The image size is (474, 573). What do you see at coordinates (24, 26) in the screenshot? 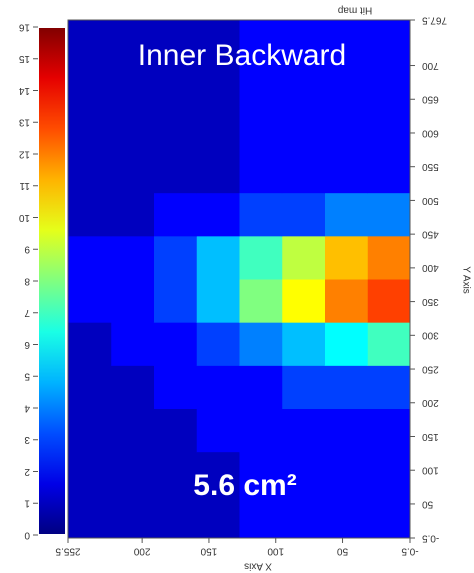
I see `colorbar-tick-label: 16` at bounding box center [24, 26].